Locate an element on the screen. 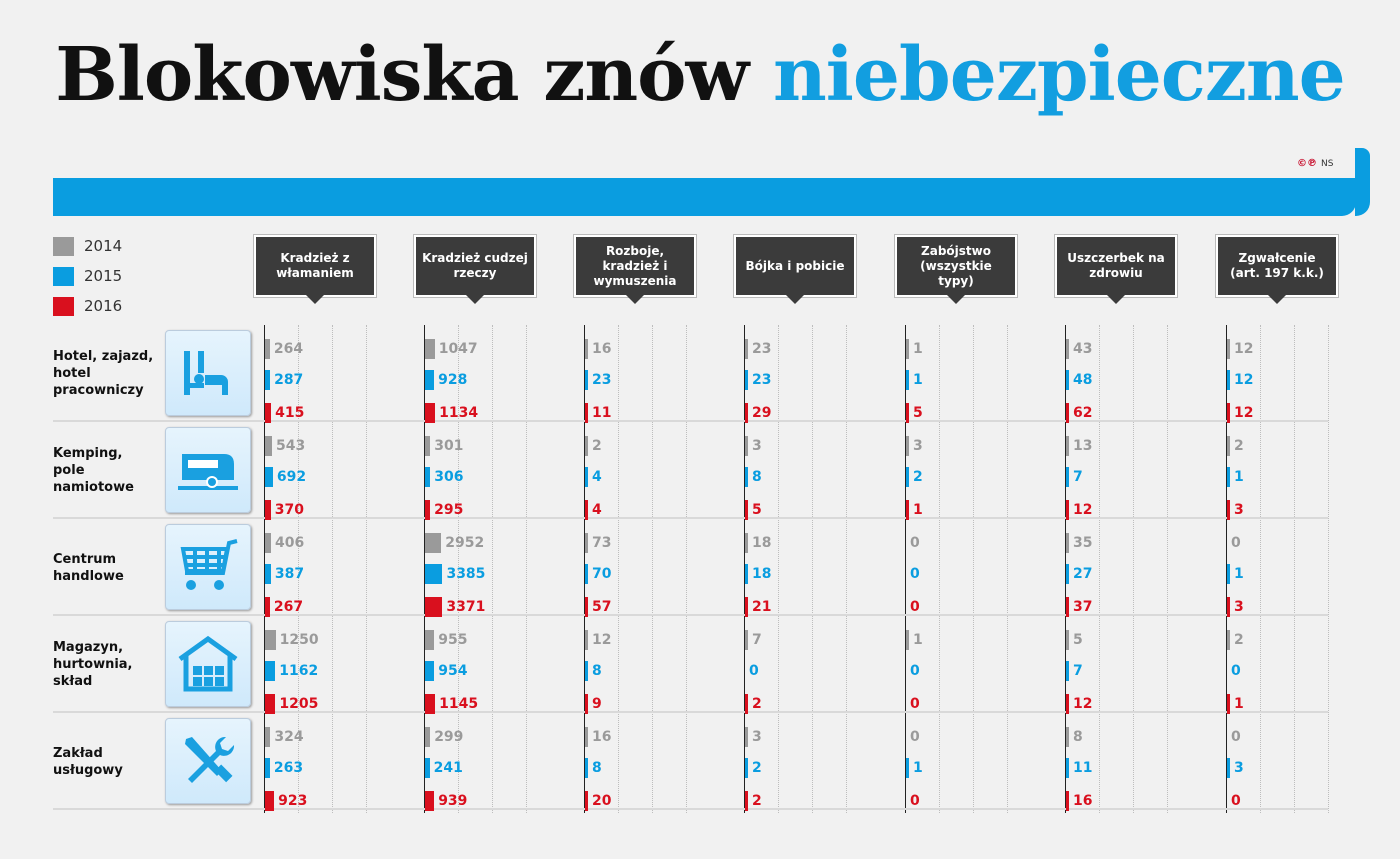  title-part1: Blokowiska znów is located at coordinates (402, 75).